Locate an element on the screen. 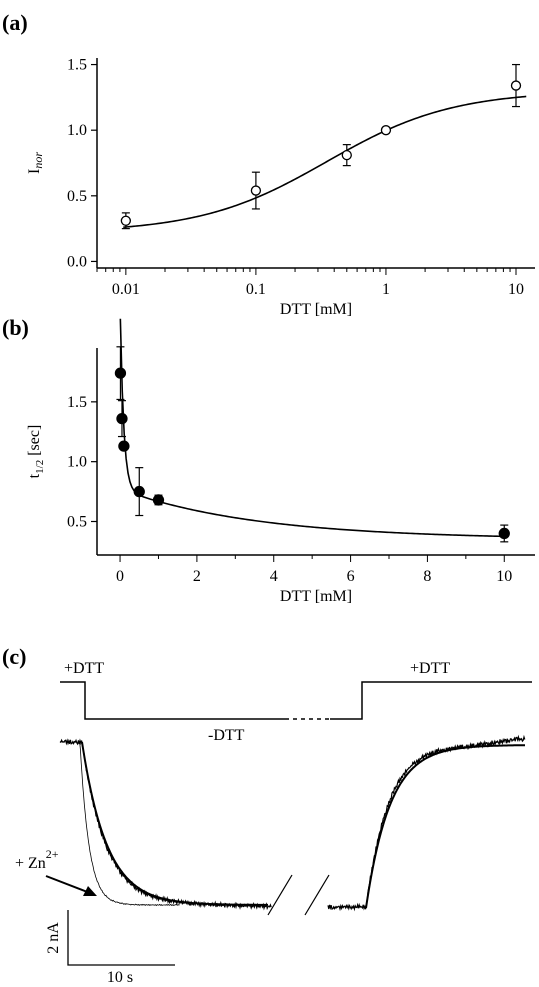 The height and width of the screenshot is (987, 539). dtt-off-label: -DTT is located at coordinates (226, 735).